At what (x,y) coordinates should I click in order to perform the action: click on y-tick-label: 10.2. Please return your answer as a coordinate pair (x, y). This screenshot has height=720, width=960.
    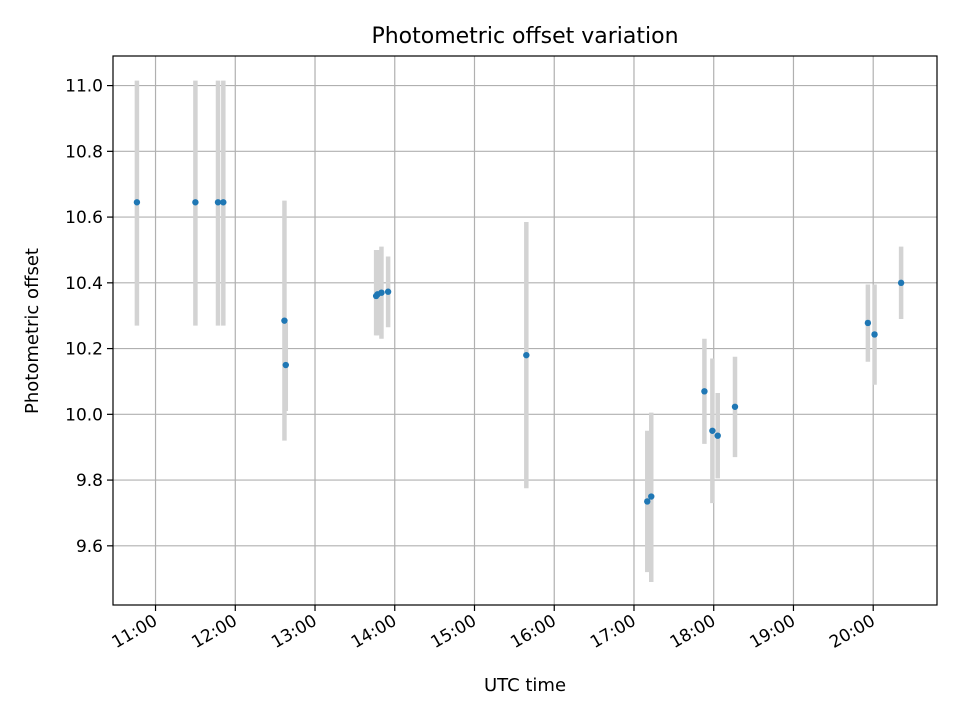
    Looking at the image, I should click on (84, 350).